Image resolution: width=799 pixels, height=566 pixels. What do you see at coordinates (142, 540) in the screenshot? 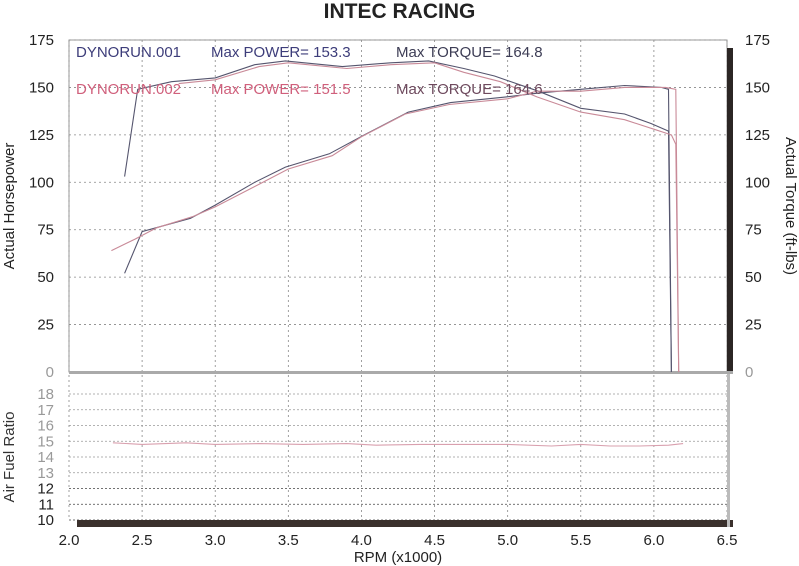
I see `x-tick-label: 2.5` at bounding box center [142, 540].